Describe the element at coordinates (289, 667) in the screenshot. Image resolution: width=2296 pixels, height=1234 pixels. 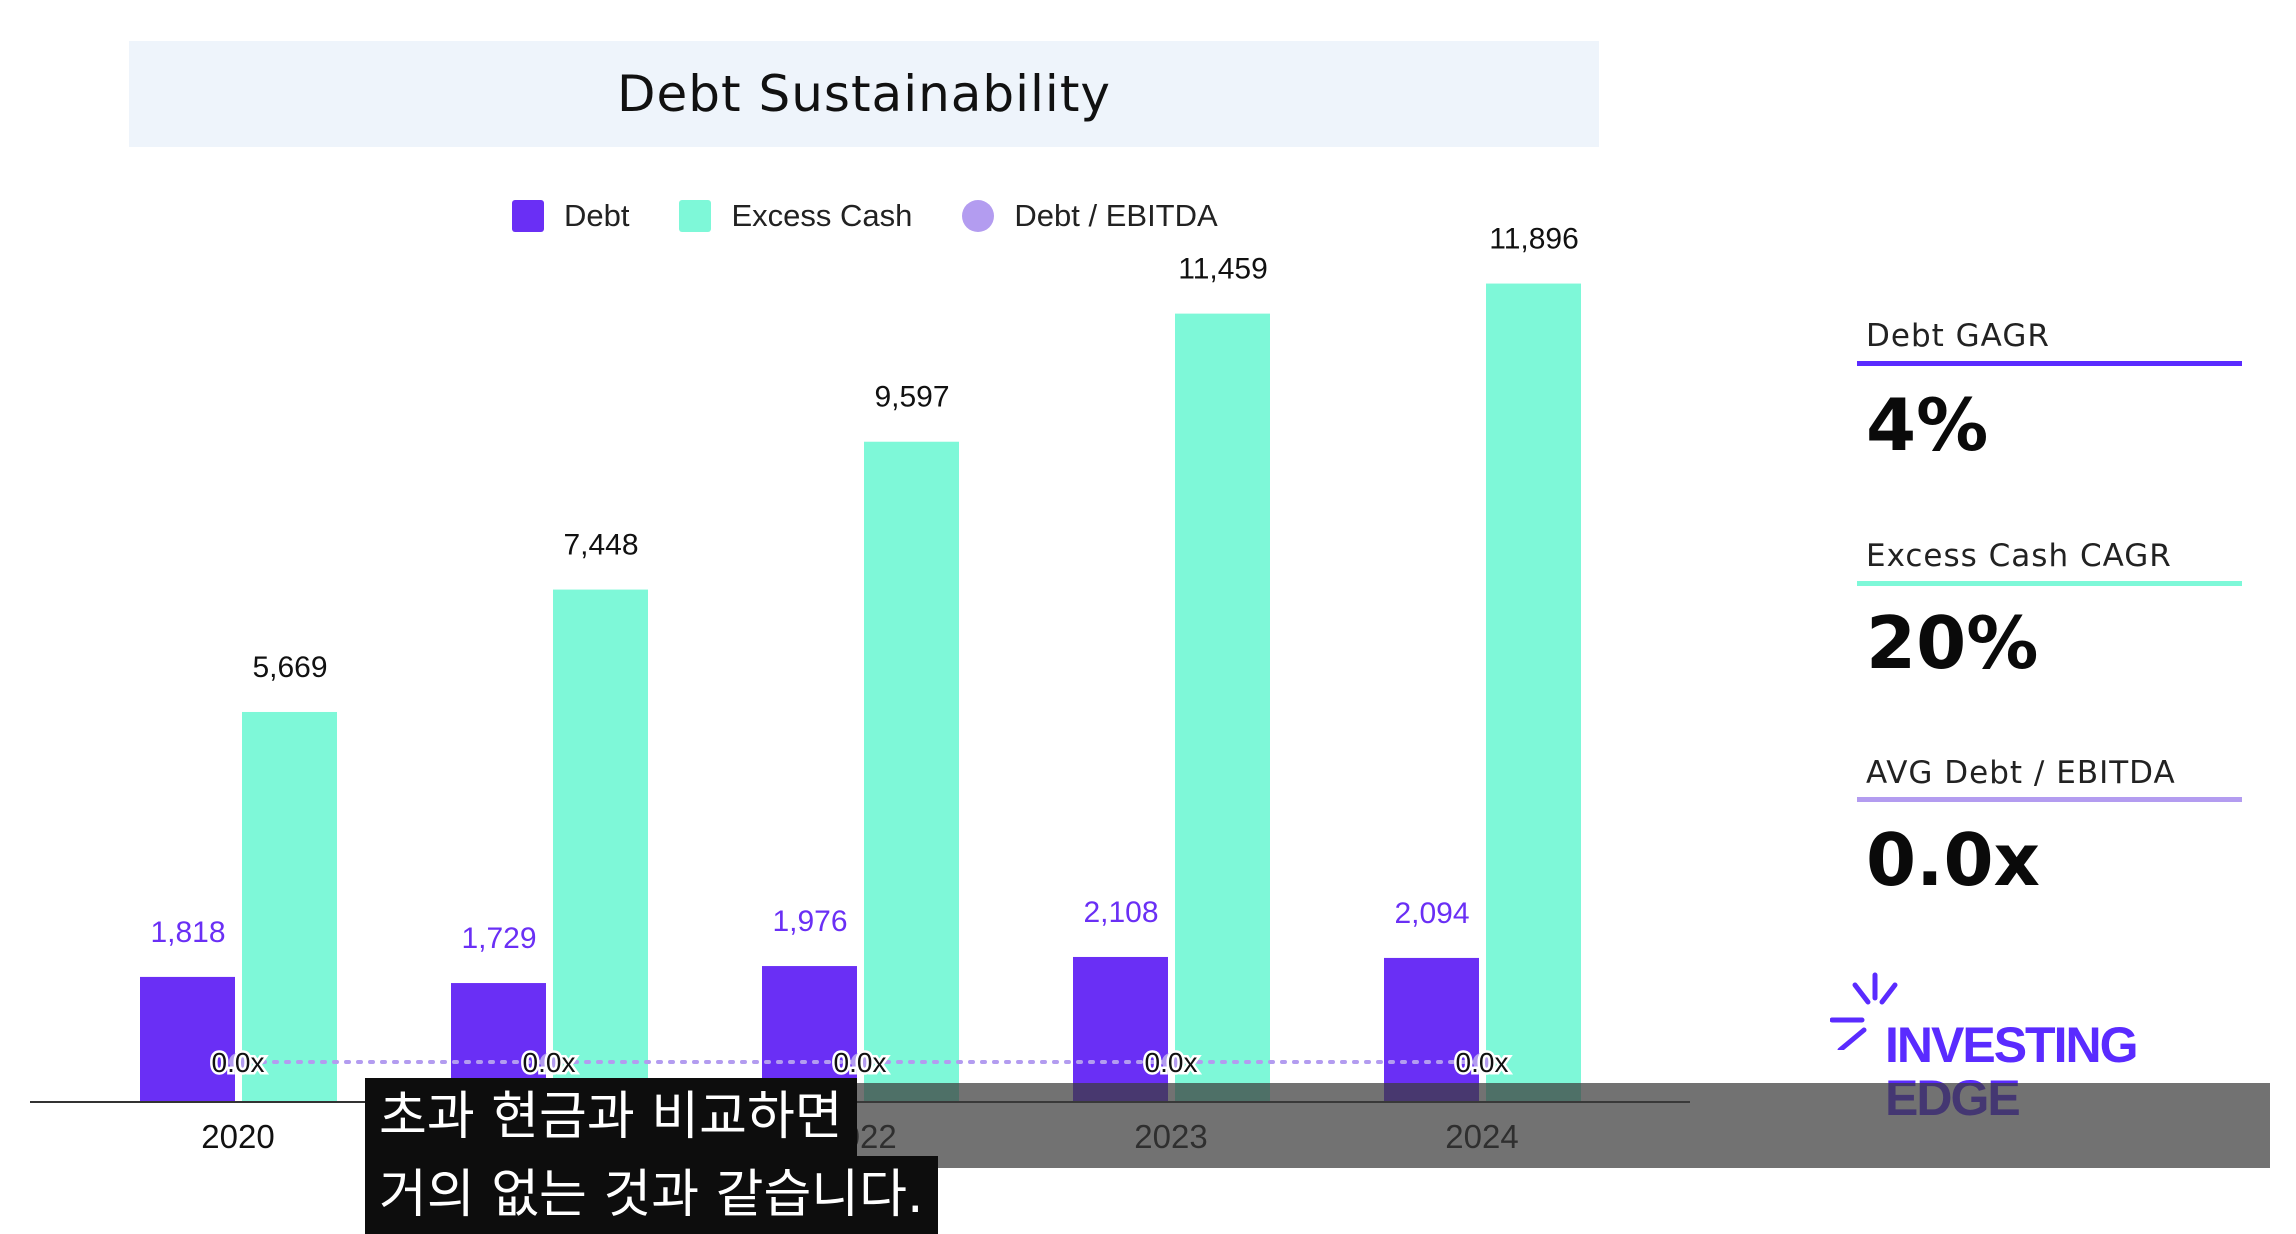
I see `excess-cash-bar-label: 5,669` at that location.